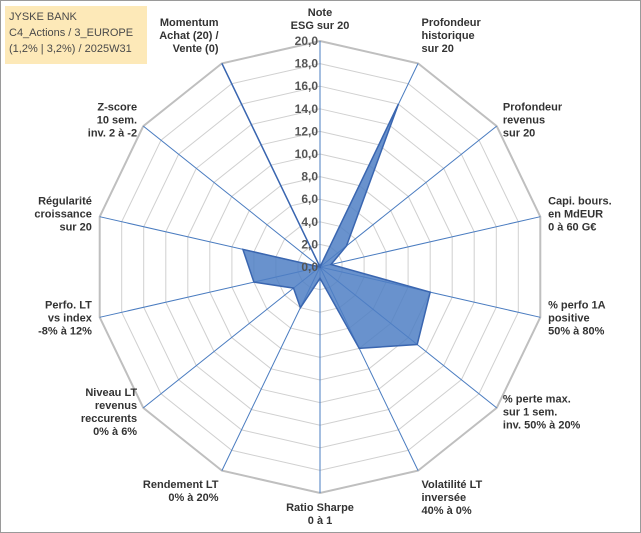  I want to click on axis-label-line: Momentum, so click(189, 23).